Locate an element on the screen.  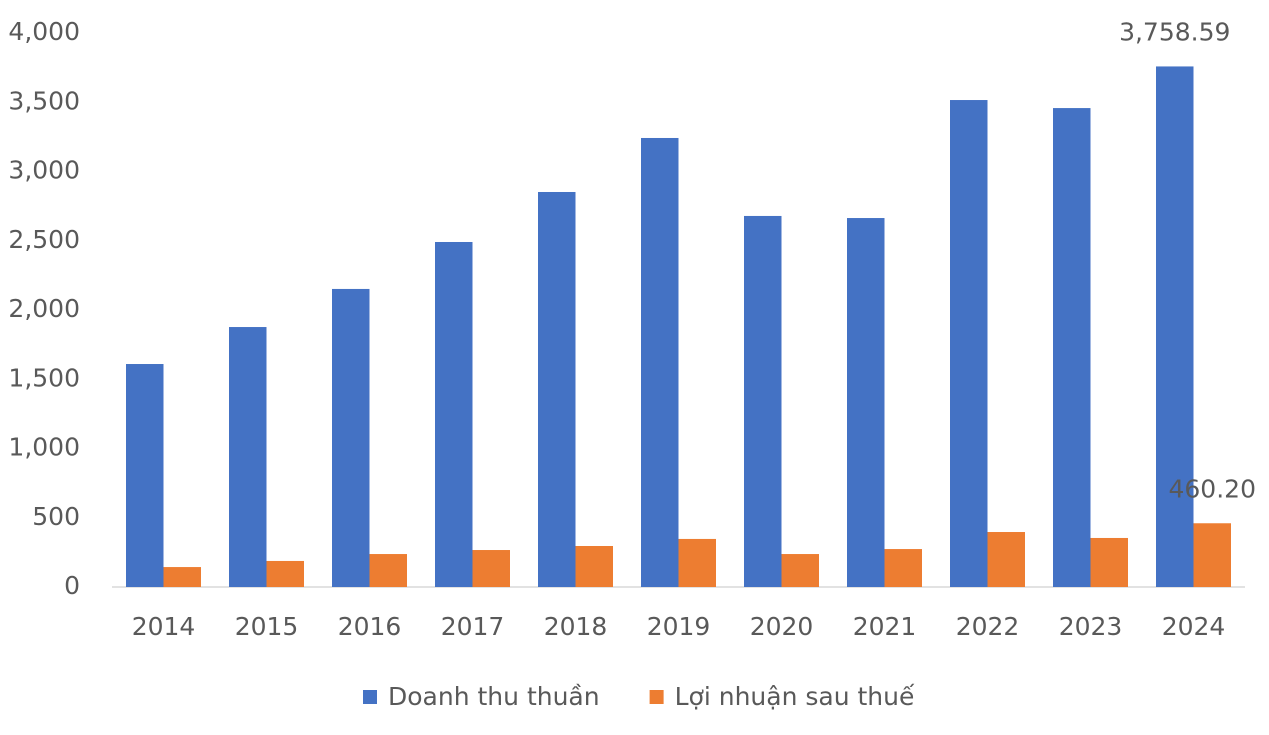
data-label: 3,758.59 is located at coordinates (1174, 31).